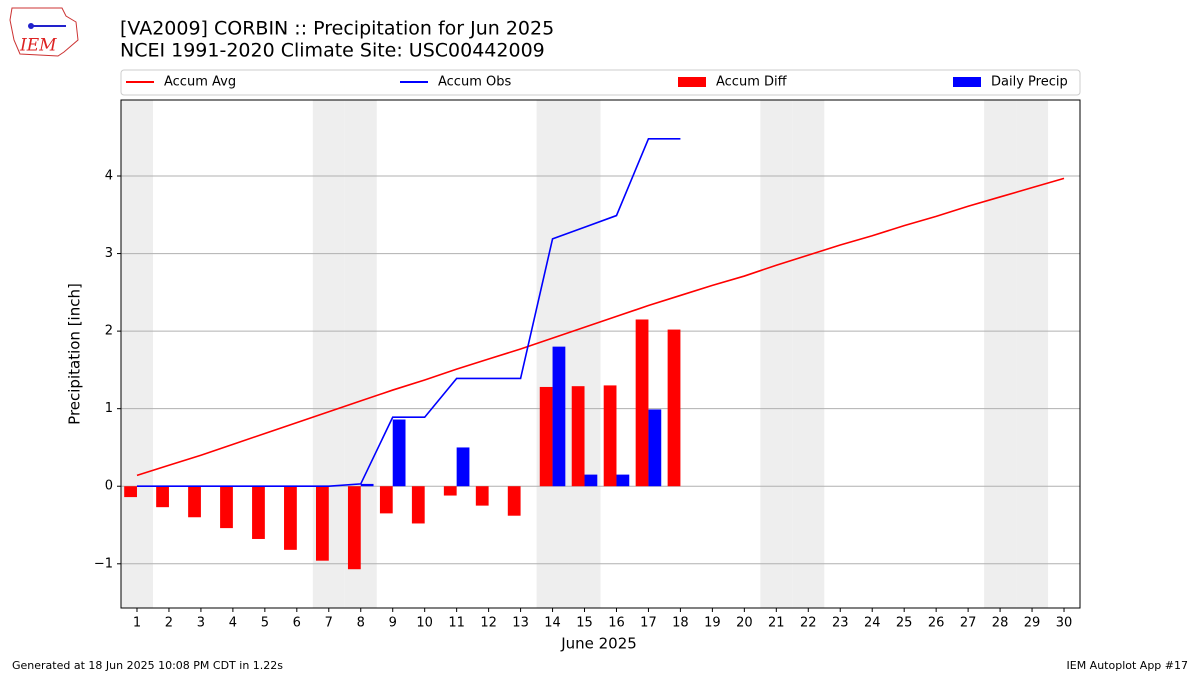  What do you see at coordinates (233, 623) in the screenshot?
I see `x-tick-label: 4` at bounding box center [233, 623].